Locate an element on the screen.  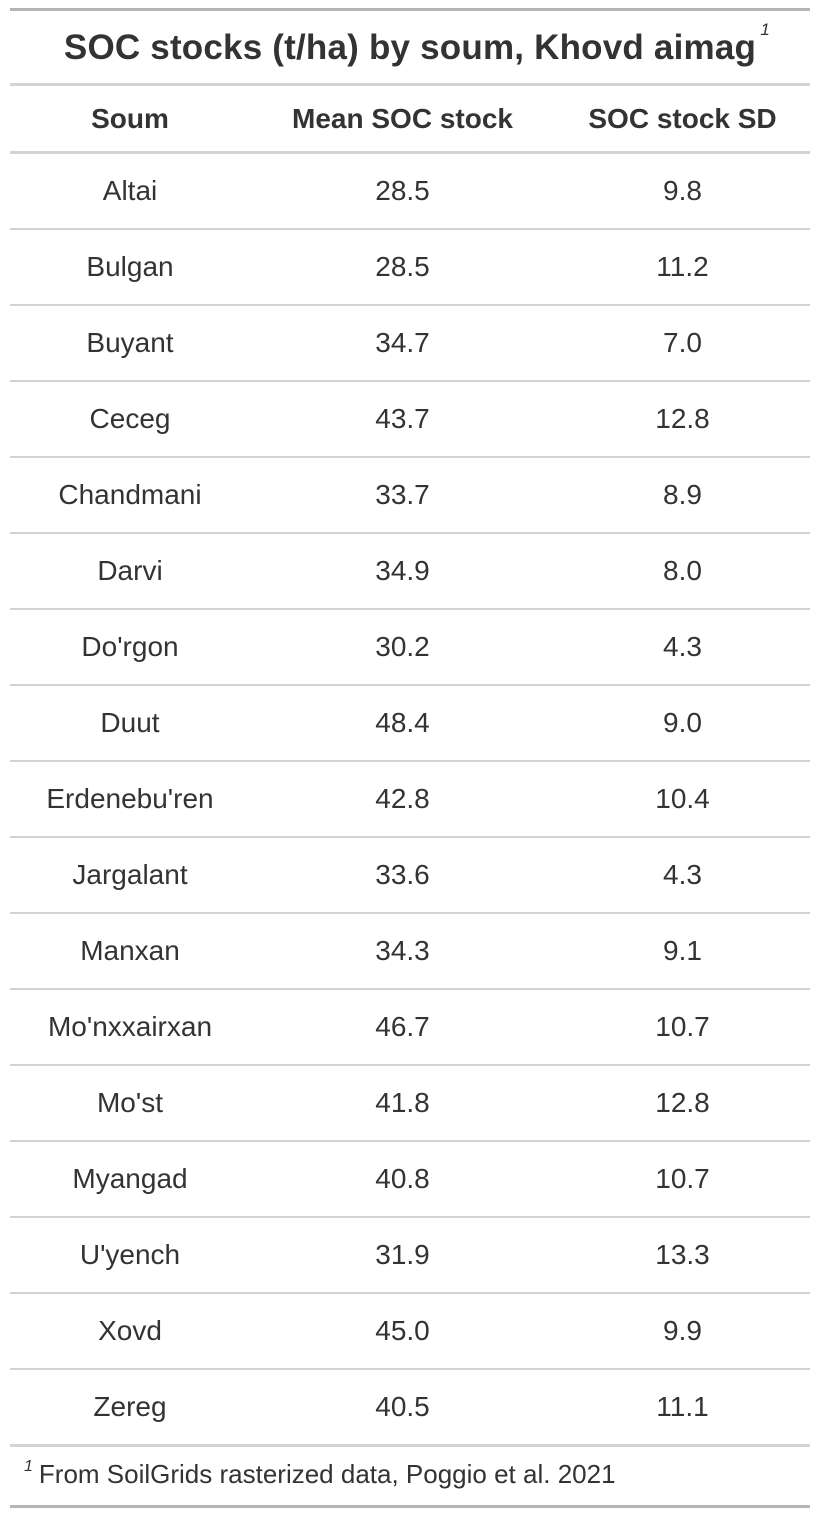
table-row: Erdenebu'ren 42.8 10.4 is located at coordinates (410, 800).